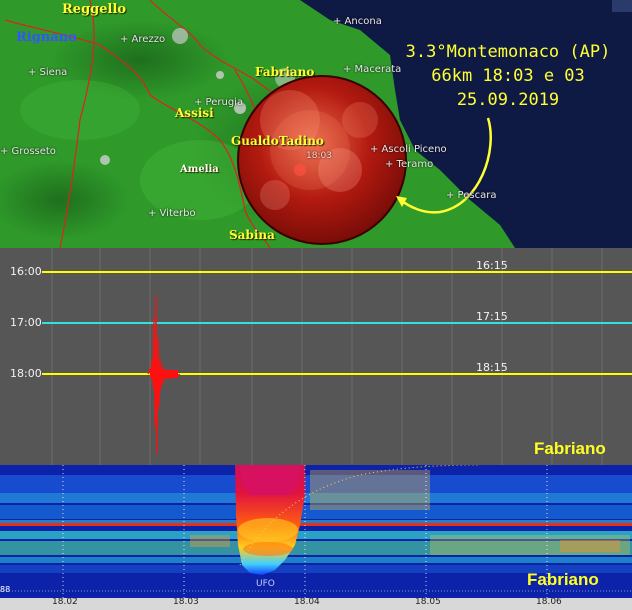 The height and width of the screenshot is (610, 632). Describe the element at coordinates (357, 21) in the screenshot. I see `city-label-ancona: + Ancona` at that location.